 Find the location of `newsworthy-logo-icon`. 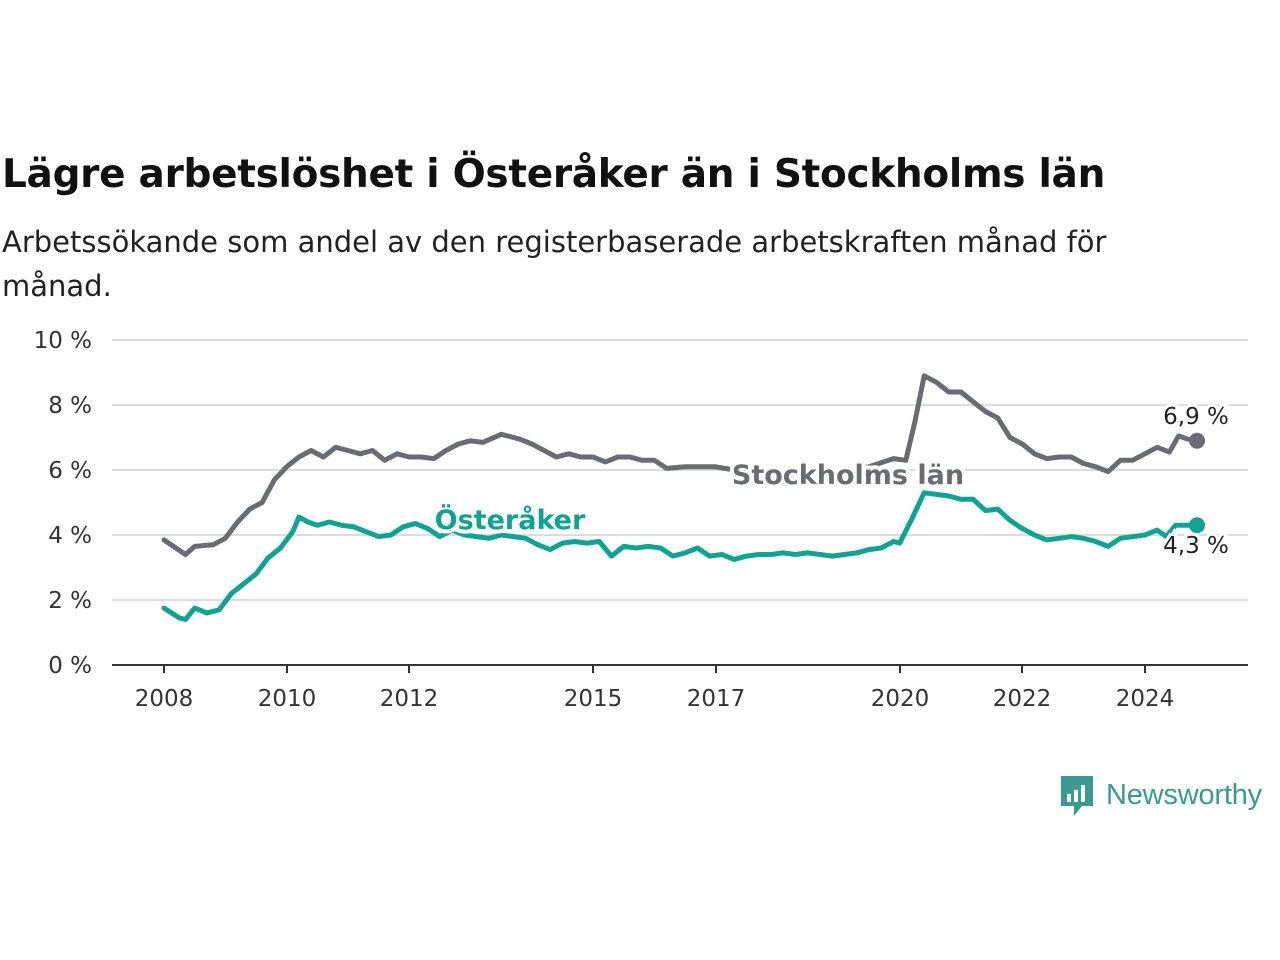

newsworthy-logo-icon is located at coordinates (1077, 796).